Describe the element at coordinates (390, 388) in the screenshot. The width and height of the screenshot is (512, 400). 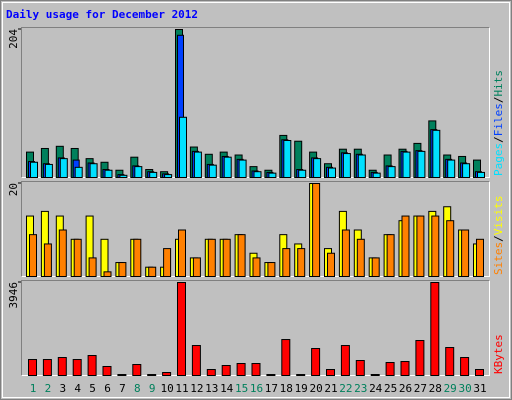
I see `x-tick-label: 25` at that location.